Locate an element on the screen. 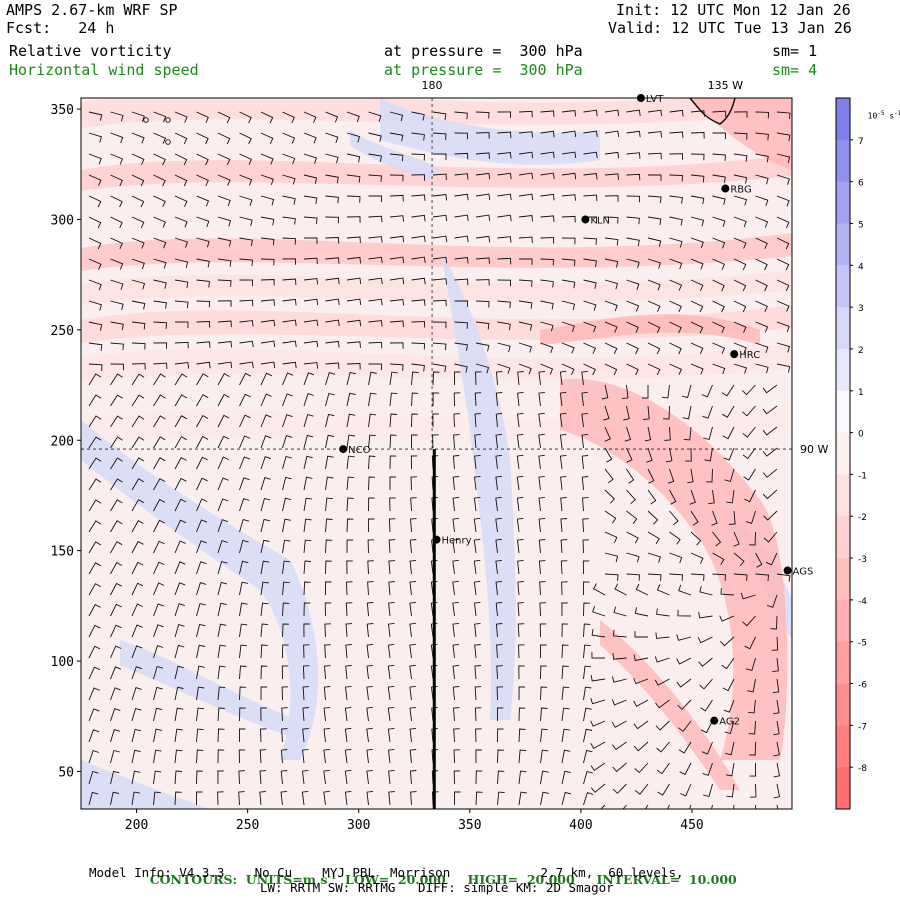 This screenshot has height=900, width=900. vorticity-negative-area is located at coordinates (670, 705).